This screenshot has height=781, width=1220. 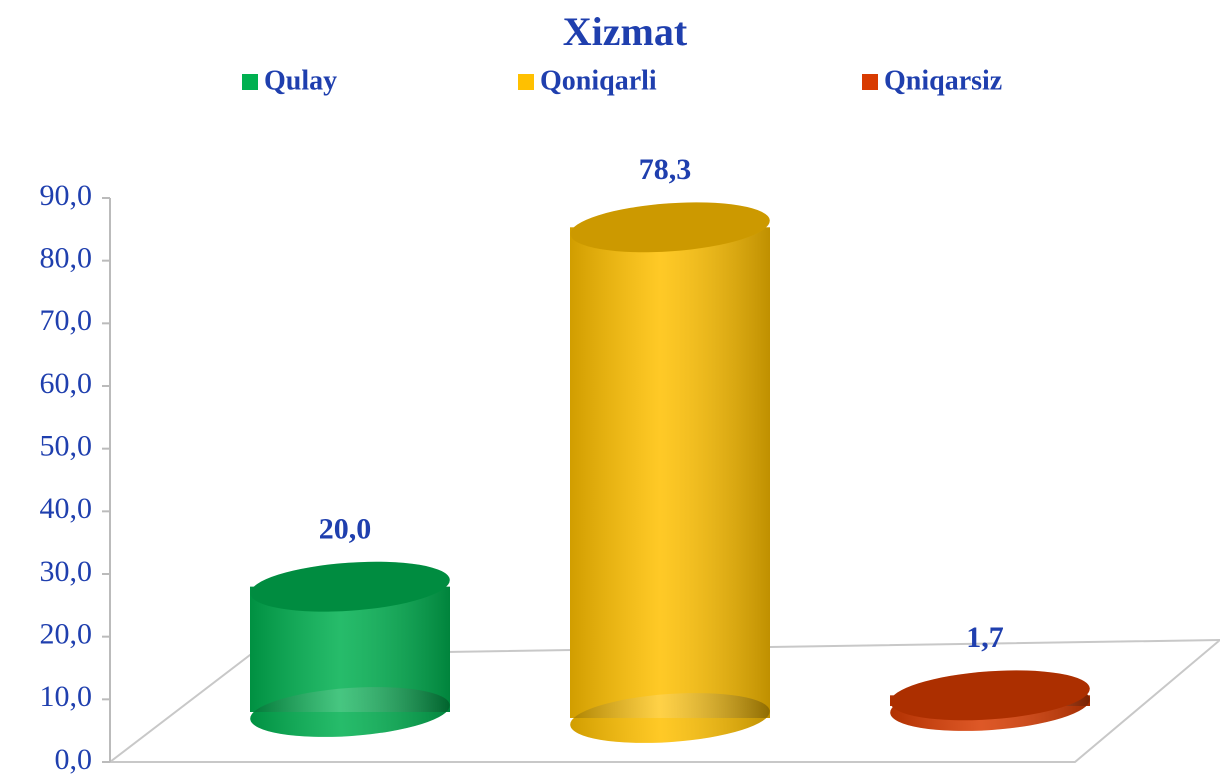 I want to click on y-tick-label: 50,0, so click(x=66, y=446).